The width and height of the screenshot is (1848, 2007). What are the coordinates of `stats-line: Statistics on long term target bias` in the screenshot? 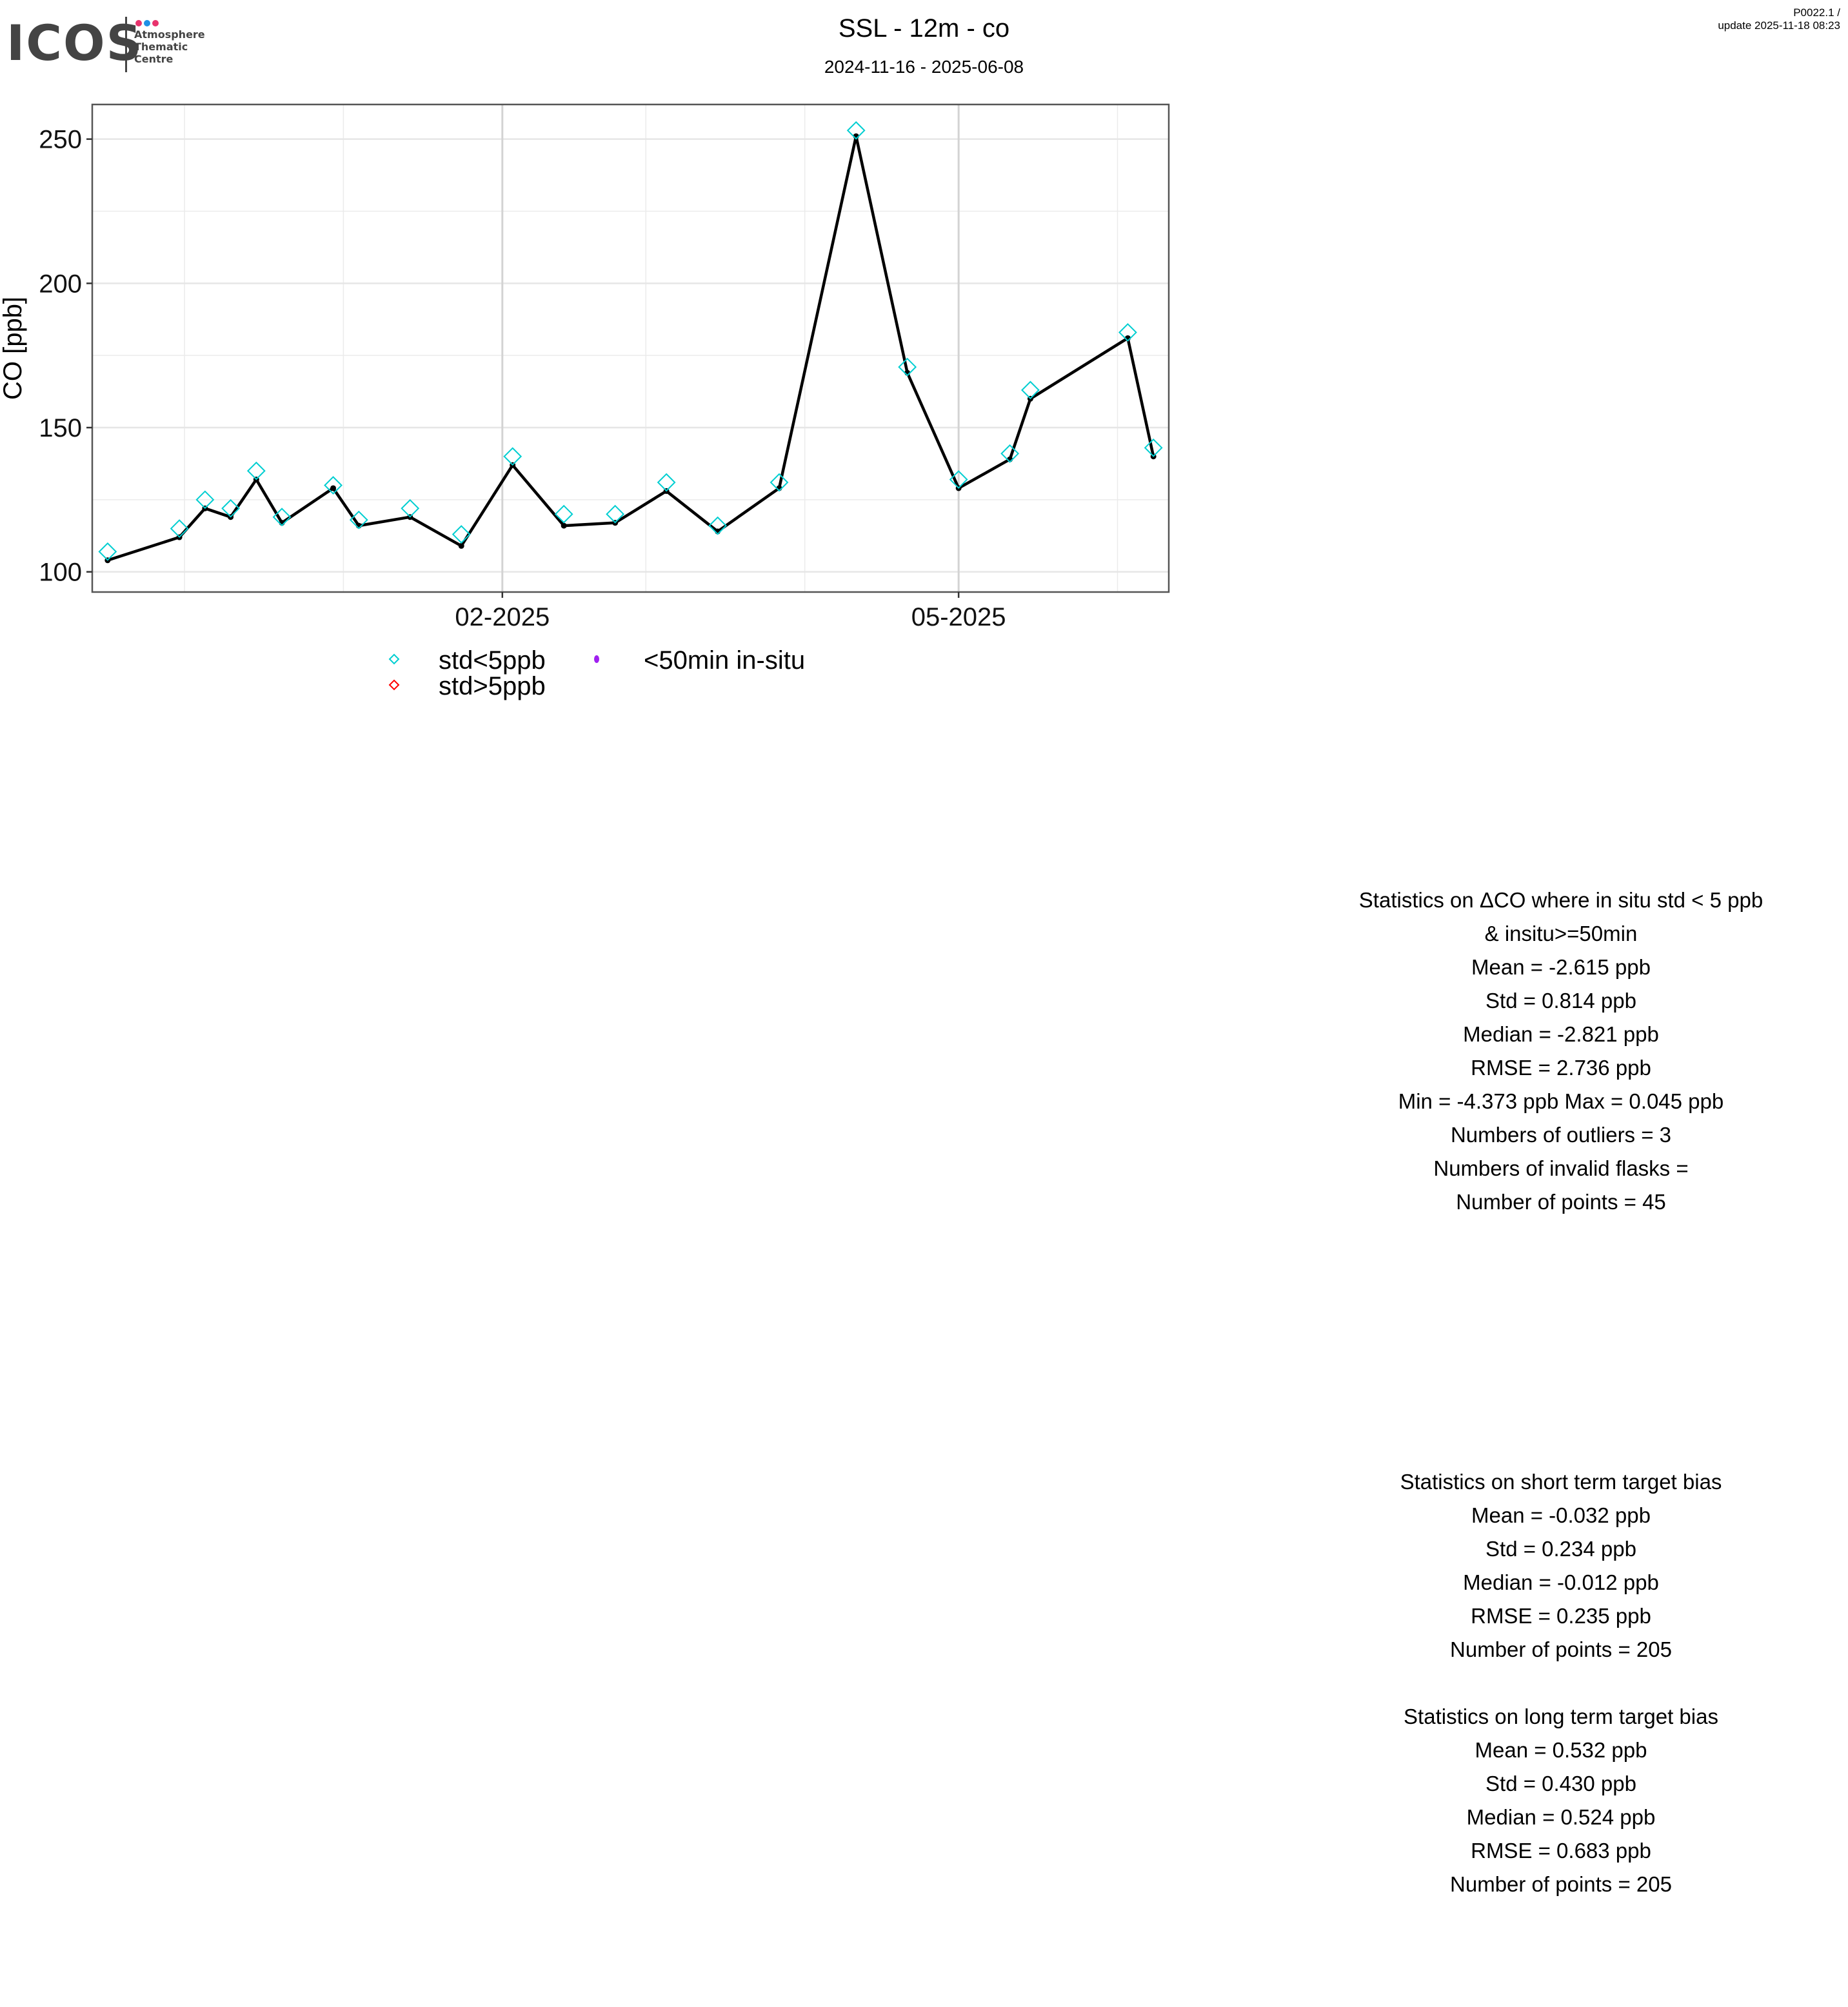 It's located at (1561, 1716).